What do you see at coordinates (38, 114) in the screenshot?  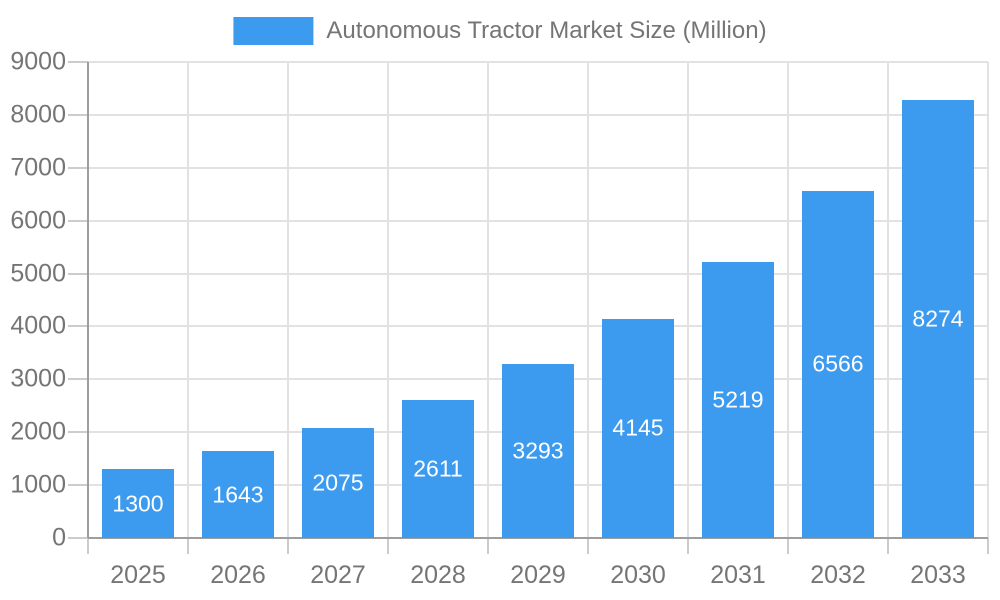 I see `y-axis-tick-label: 8000` at bounding box center [38, 114].